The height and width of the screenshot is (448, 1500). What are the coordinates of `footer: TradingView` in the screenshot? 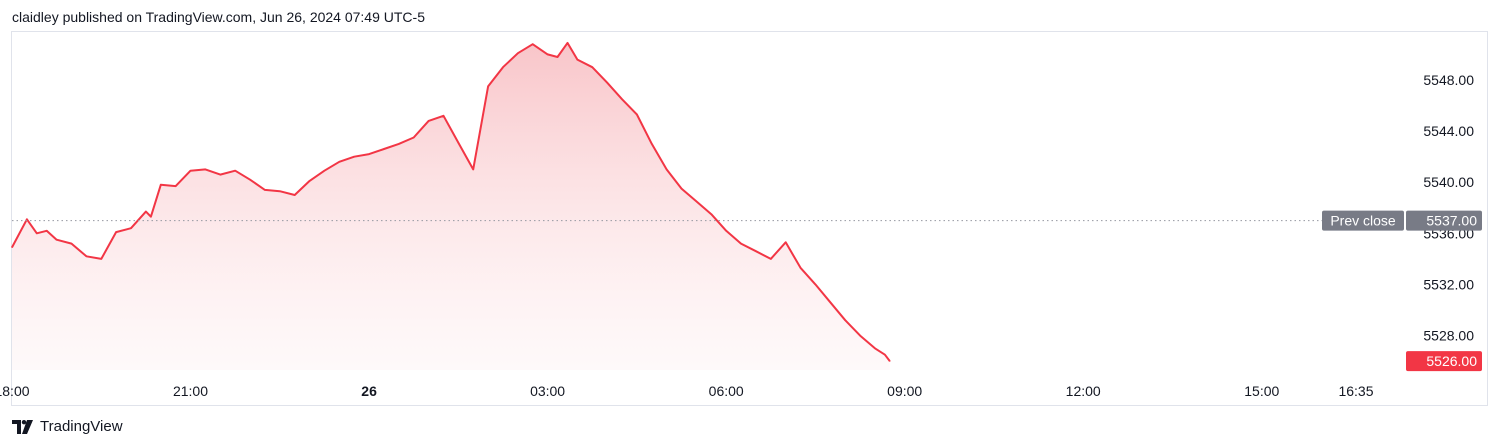 It's located at (67, 426).